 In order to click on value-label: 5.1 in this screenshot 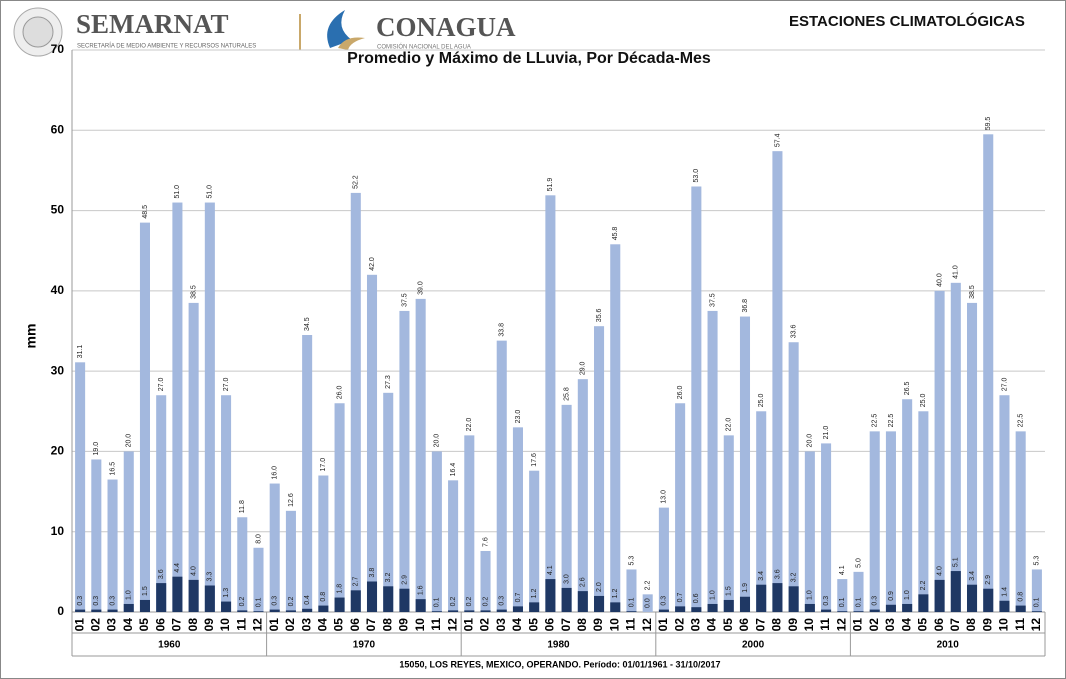, I will do `click(956, 562)`.